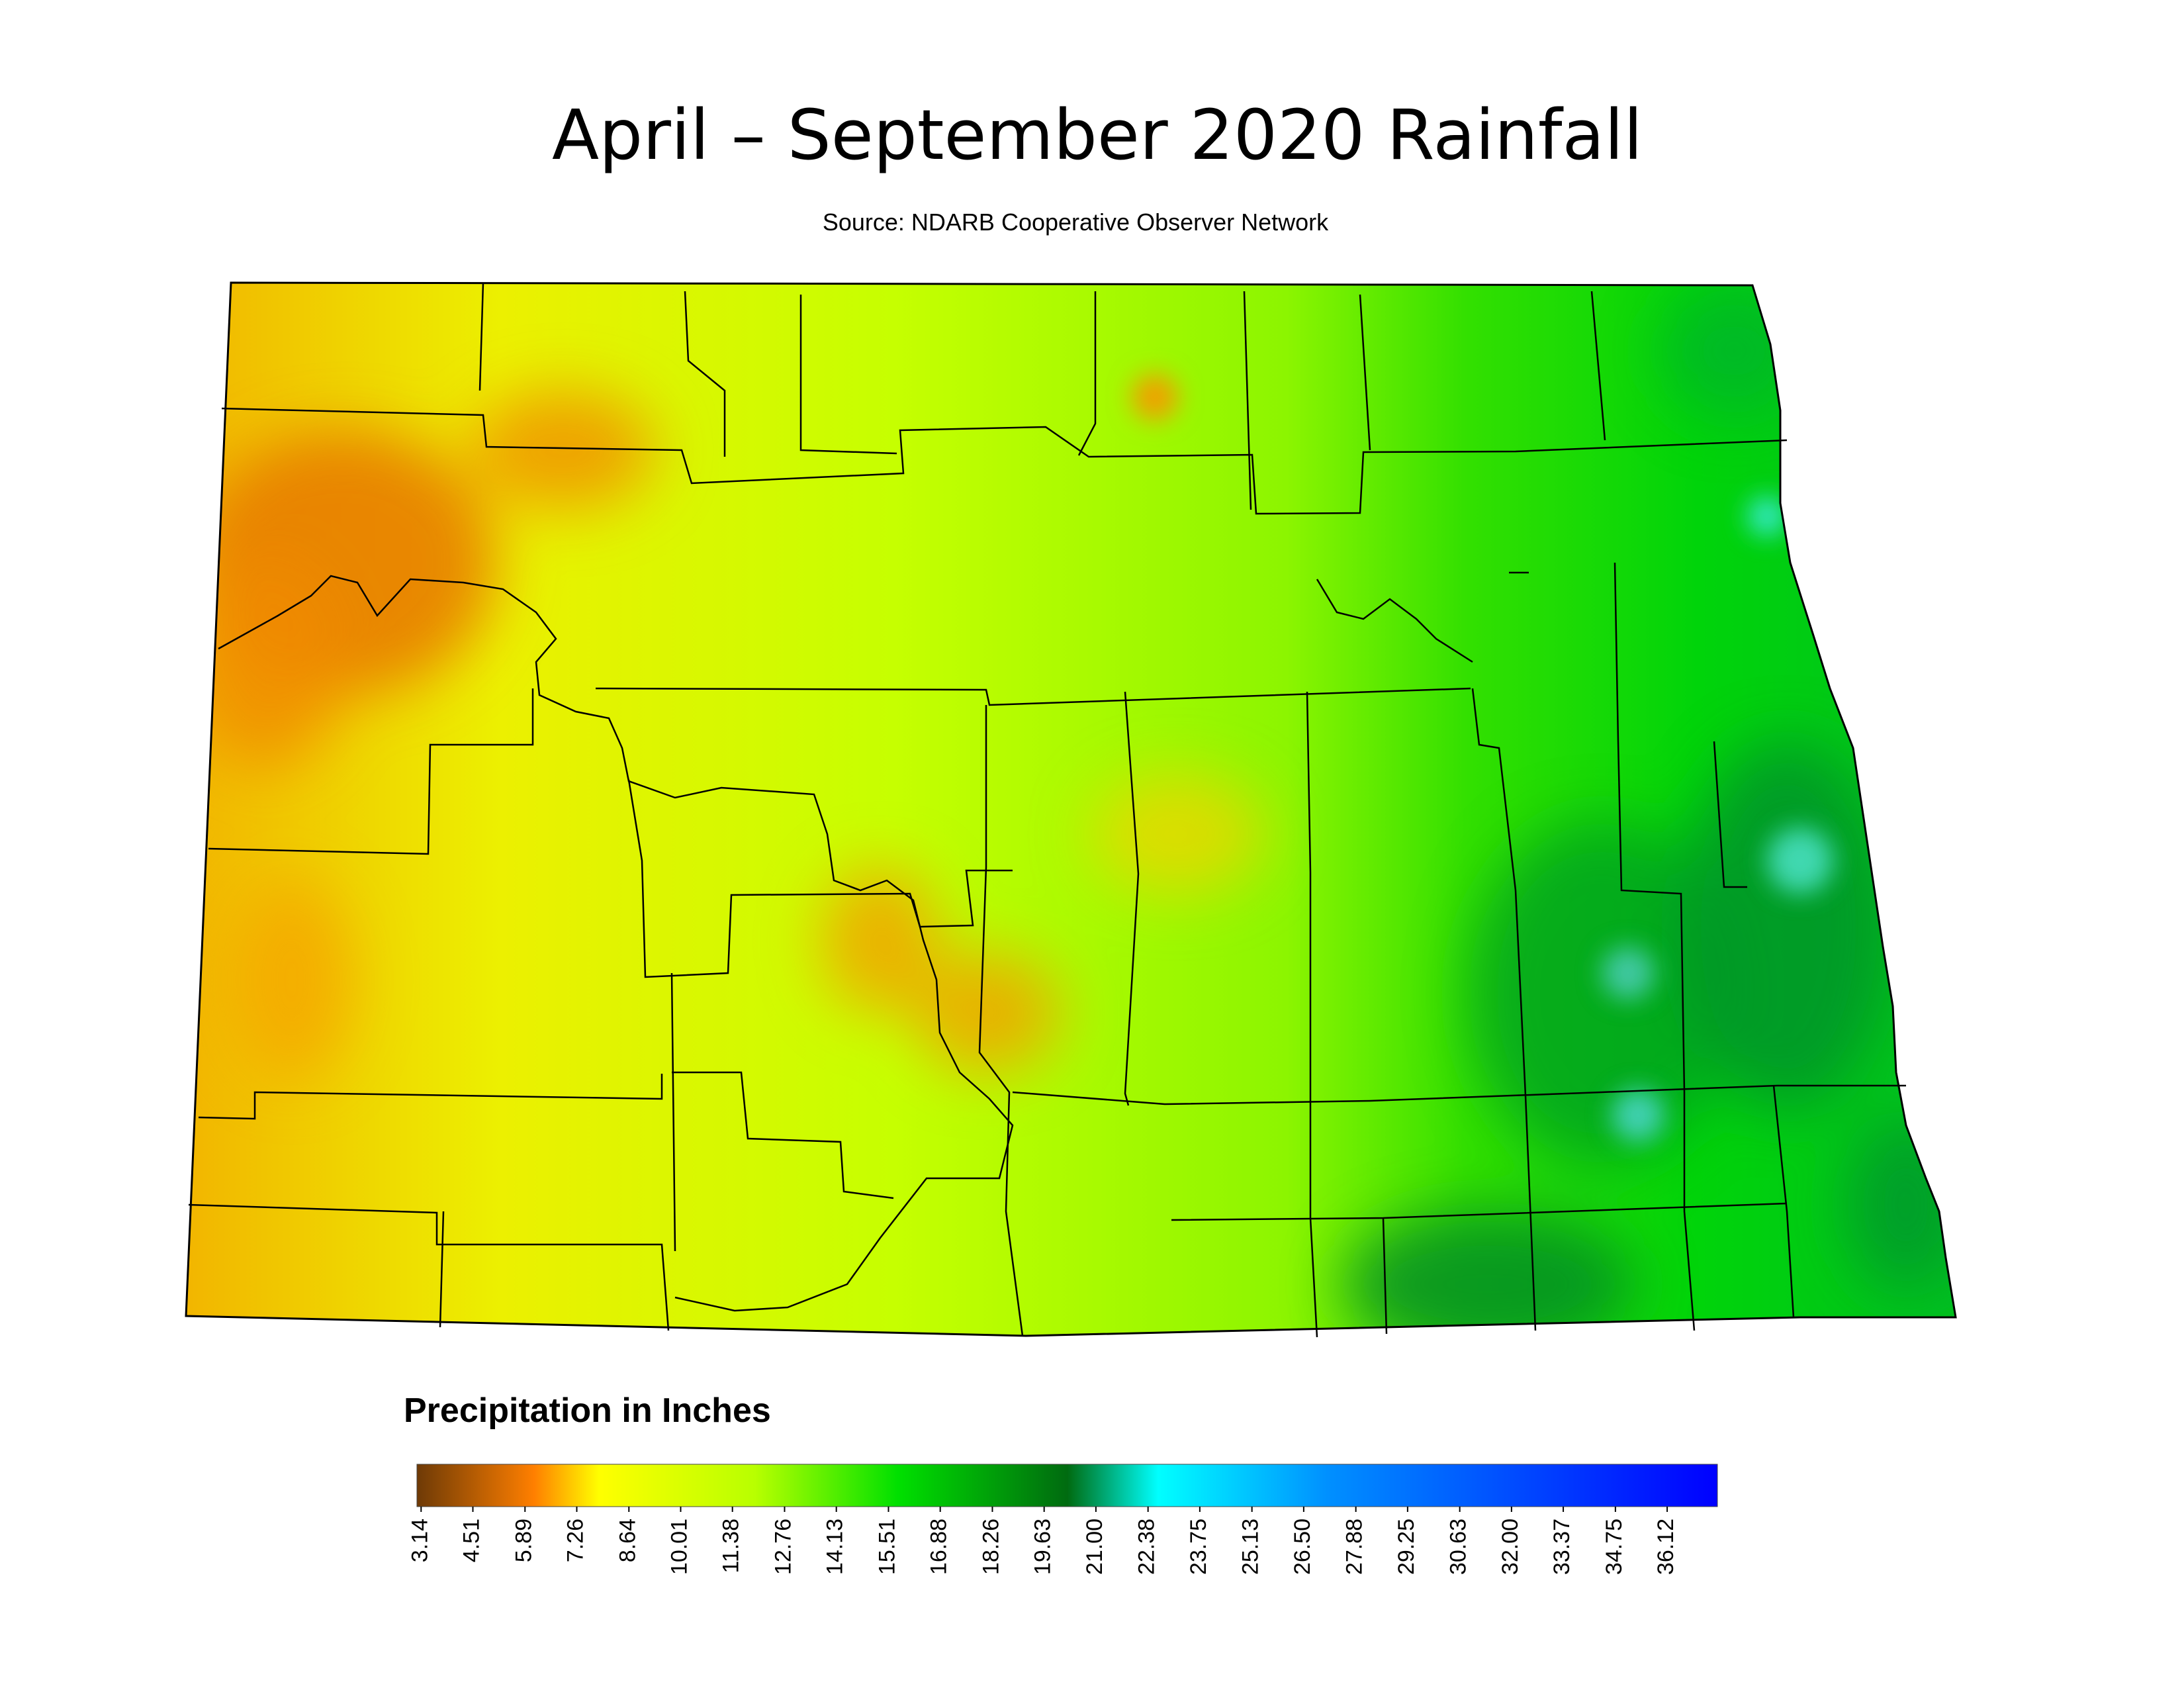 The width and height of the screenshot is (2184, 1688). I want to click on rainfall-peaks, so click(1482, 758).